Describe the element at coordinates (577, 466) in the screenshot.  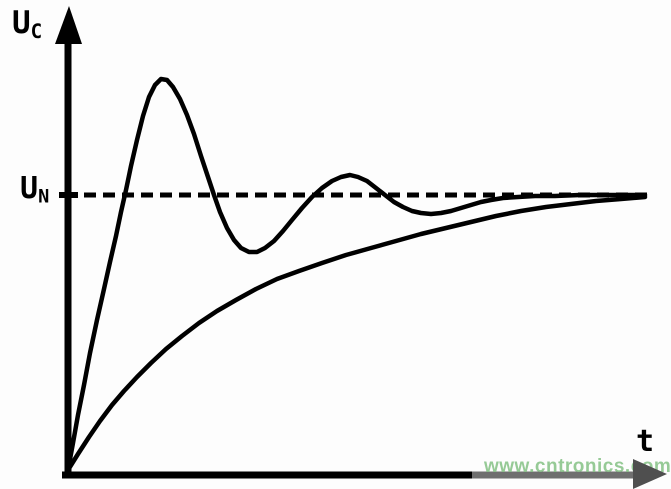
I see `watermark-text: www.cntronics.com` at that location.